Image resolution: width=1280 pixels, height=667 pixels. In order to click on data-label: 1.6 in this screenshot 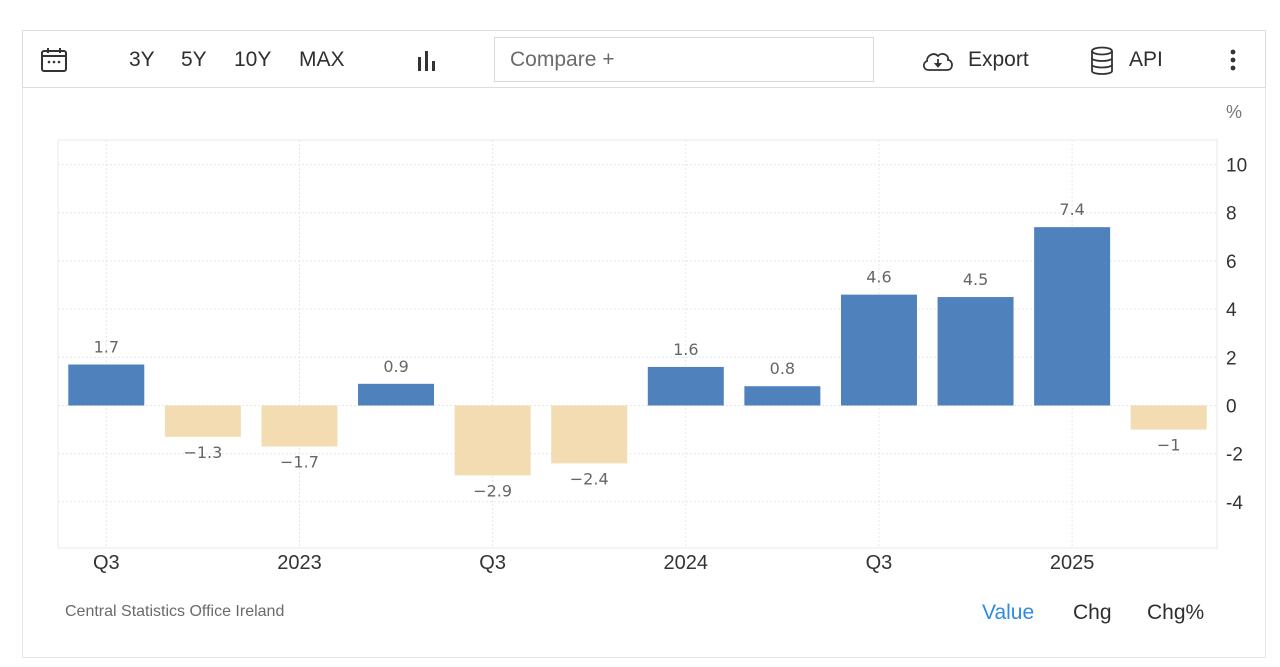, I will do `click(685, 349)`.